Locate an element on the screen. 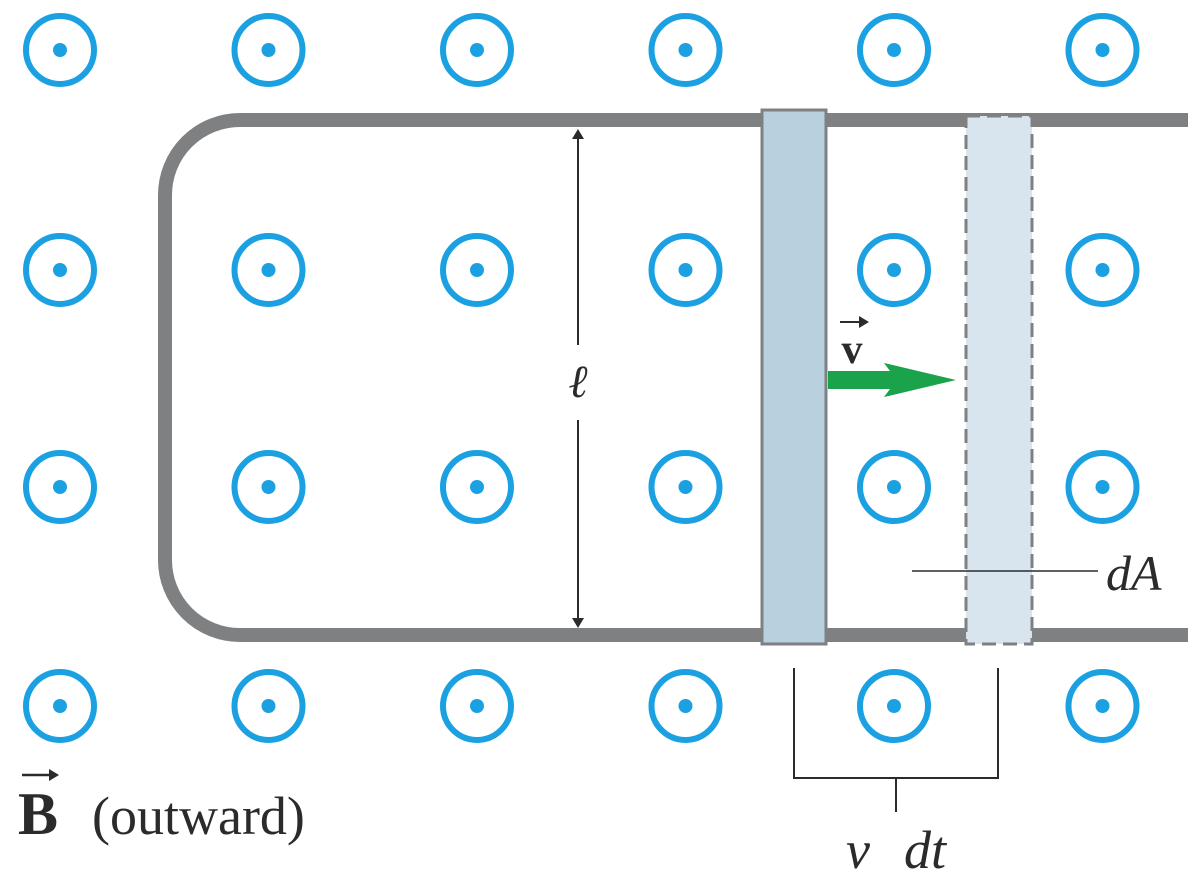 Image resolution: width=1192 pixels, height=880 pixels. velocity-vector: v is located at coordinates (892, 356).